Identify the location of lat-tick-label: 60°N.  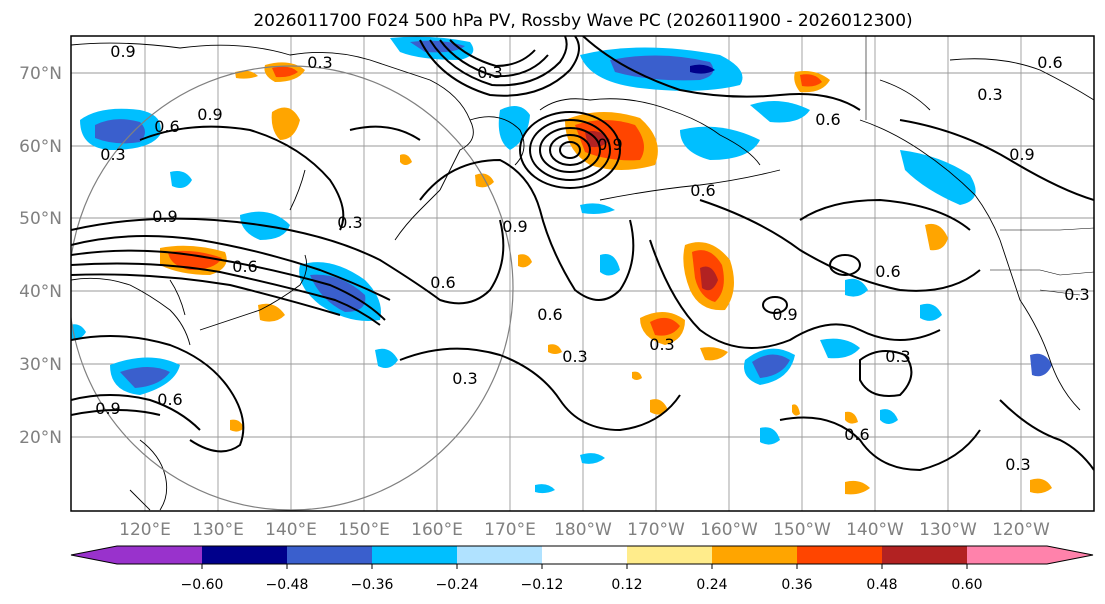
(40, 147).